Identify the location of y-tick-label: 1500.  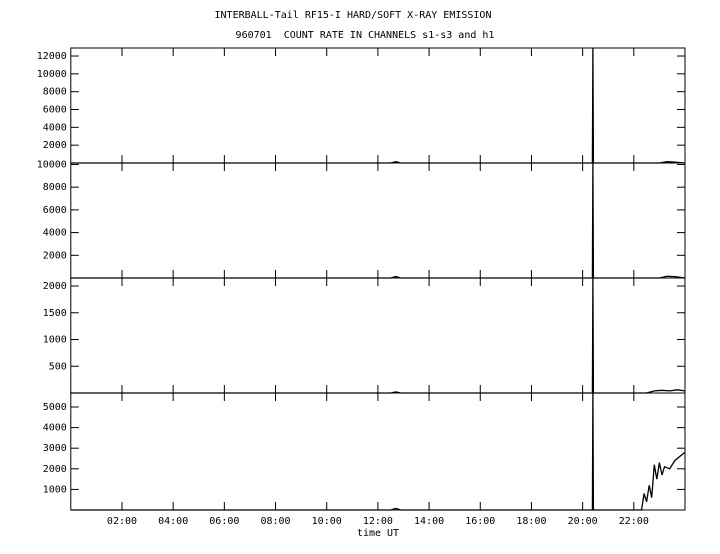
(55, 313).